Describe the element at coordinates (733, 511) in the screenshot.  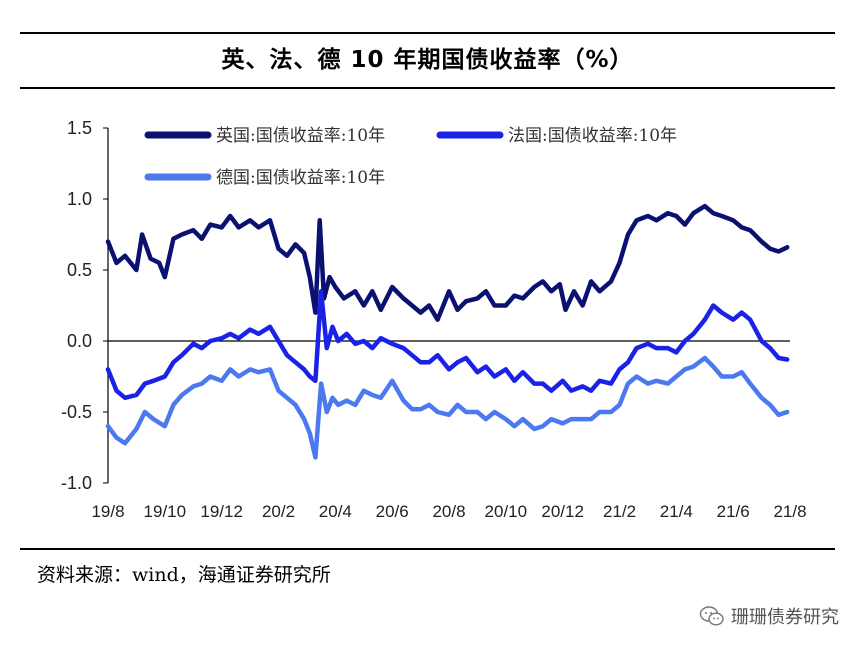
I see `x-tick-label: 21/6` at that location.